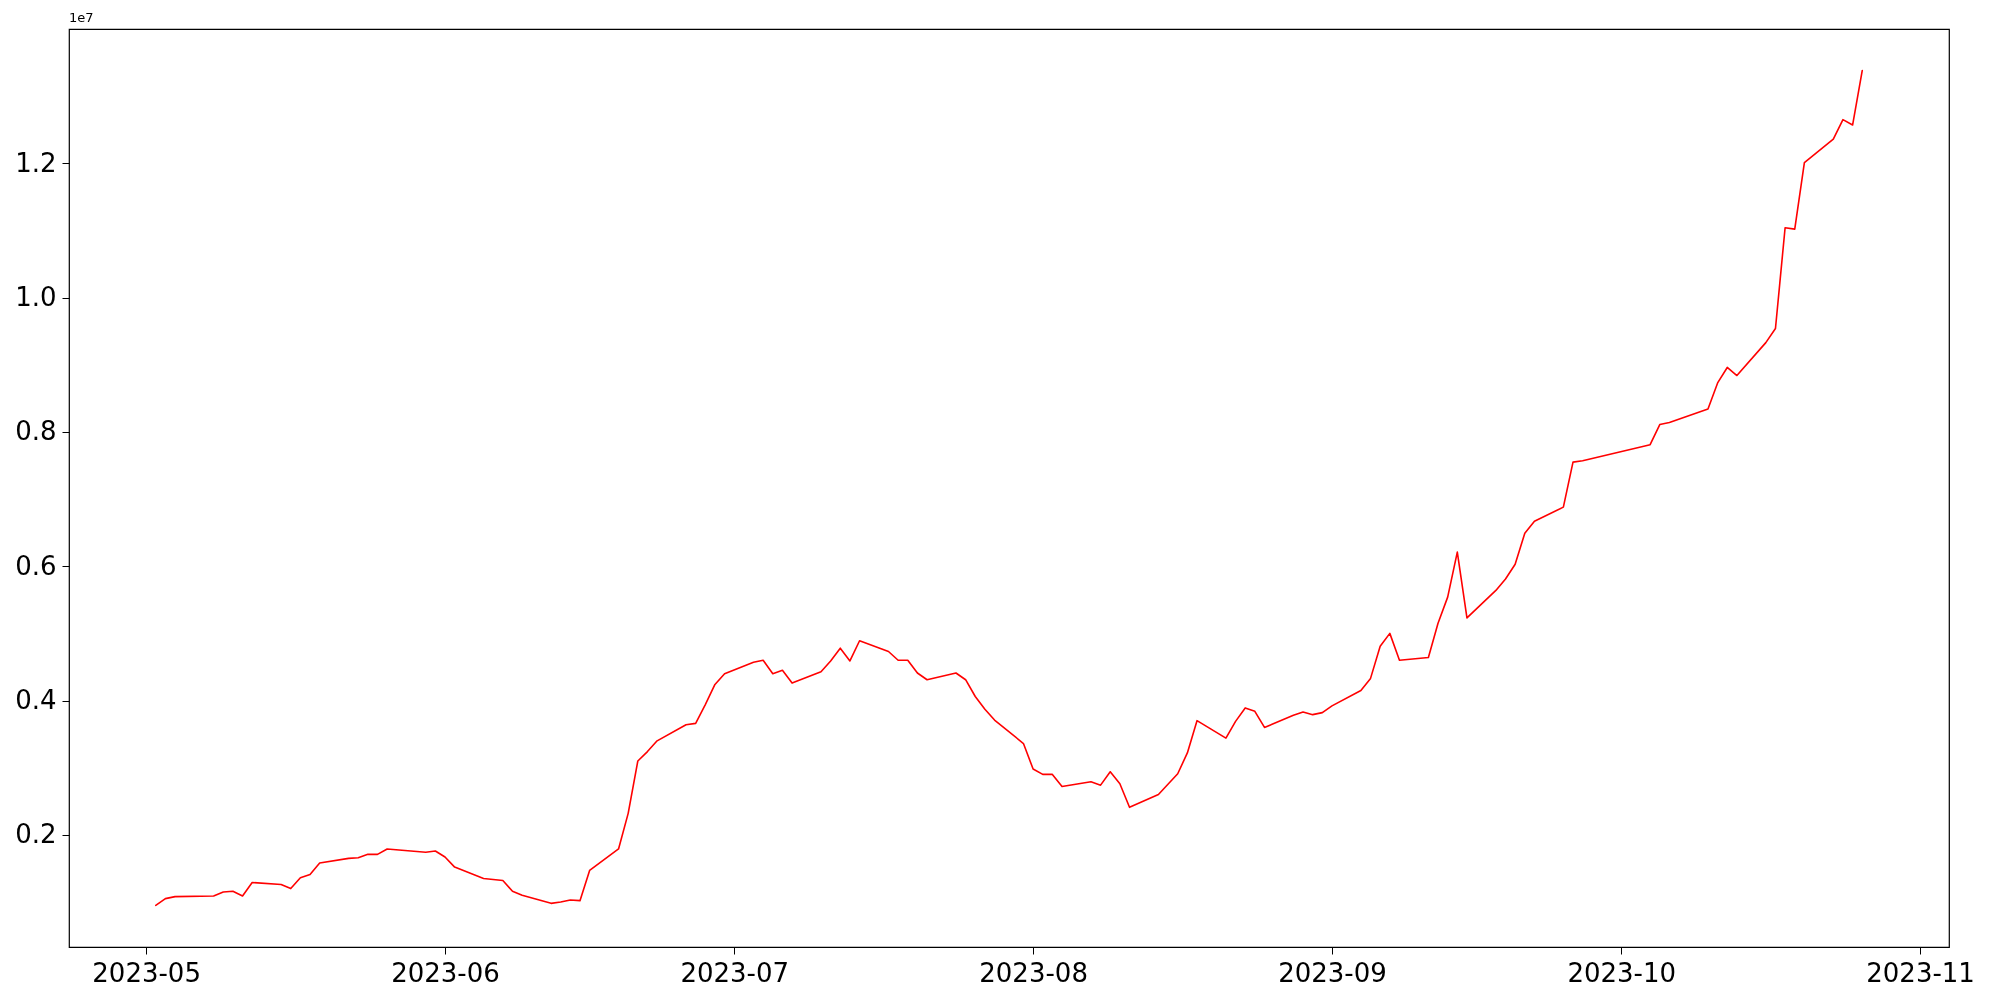  What do you see at coordinates (36, 431) in the screenshot?
I see `y-tick-label: 0.8` at bounding box center [36, 431].